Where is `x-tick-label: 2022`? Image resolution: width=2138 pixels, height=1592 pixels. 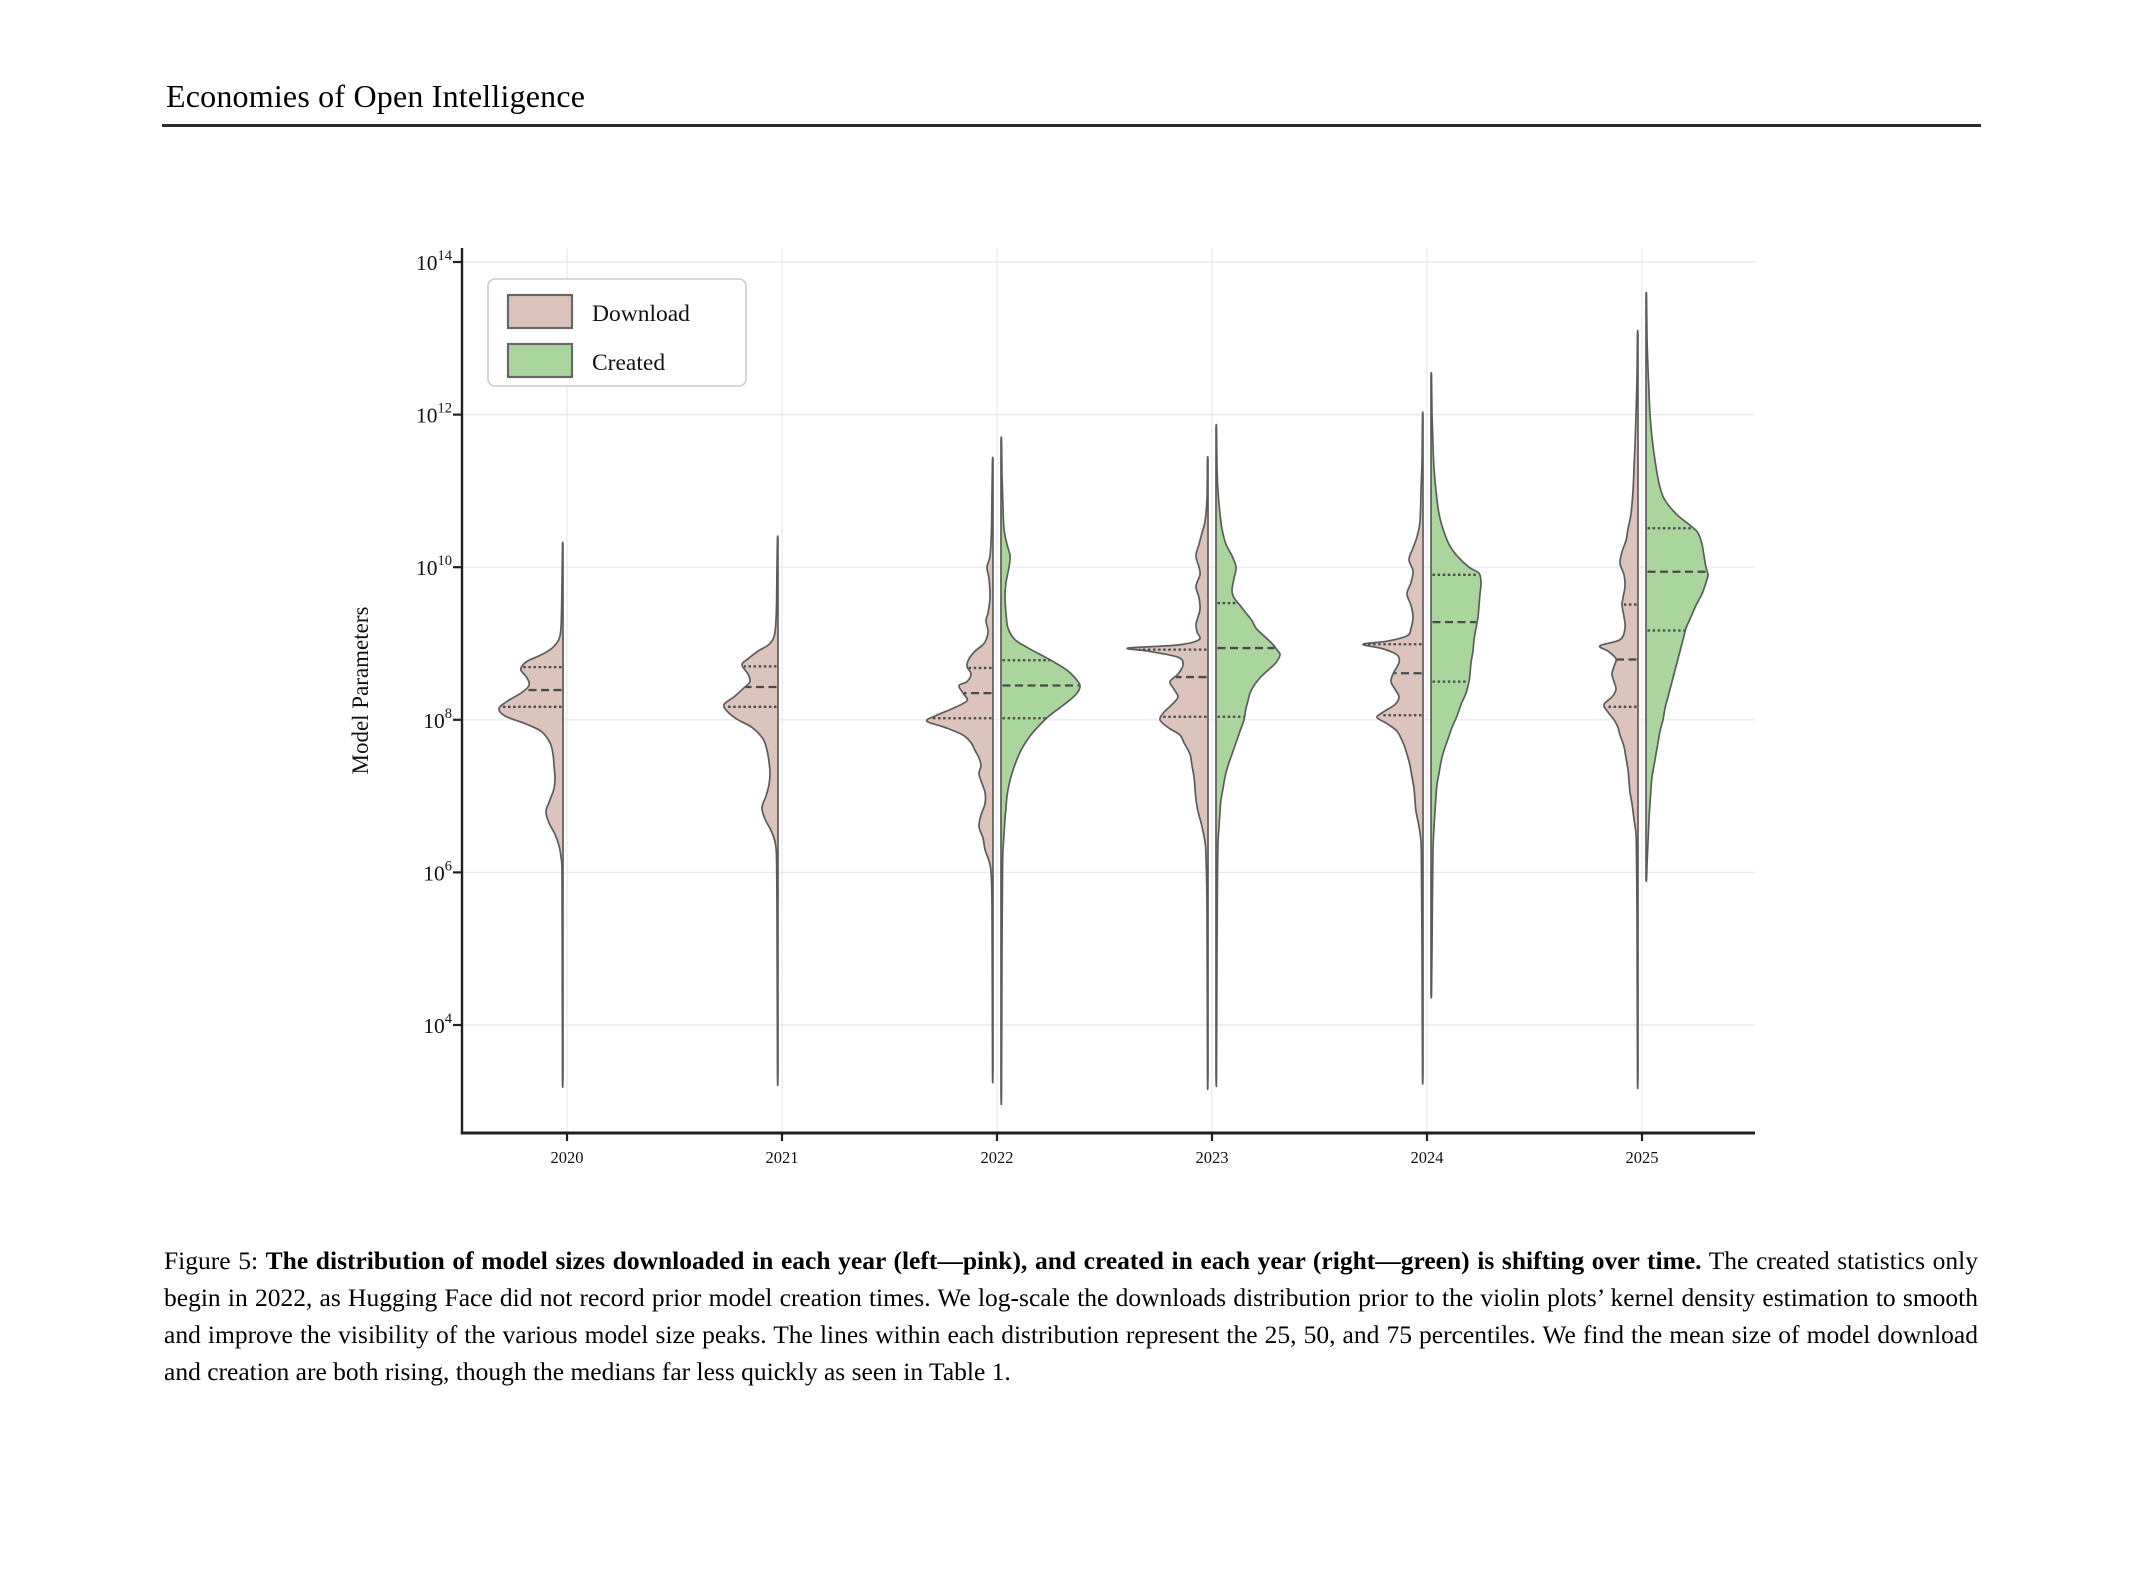
x-tick-label: 2022 is located at coordinates (997, 1157).